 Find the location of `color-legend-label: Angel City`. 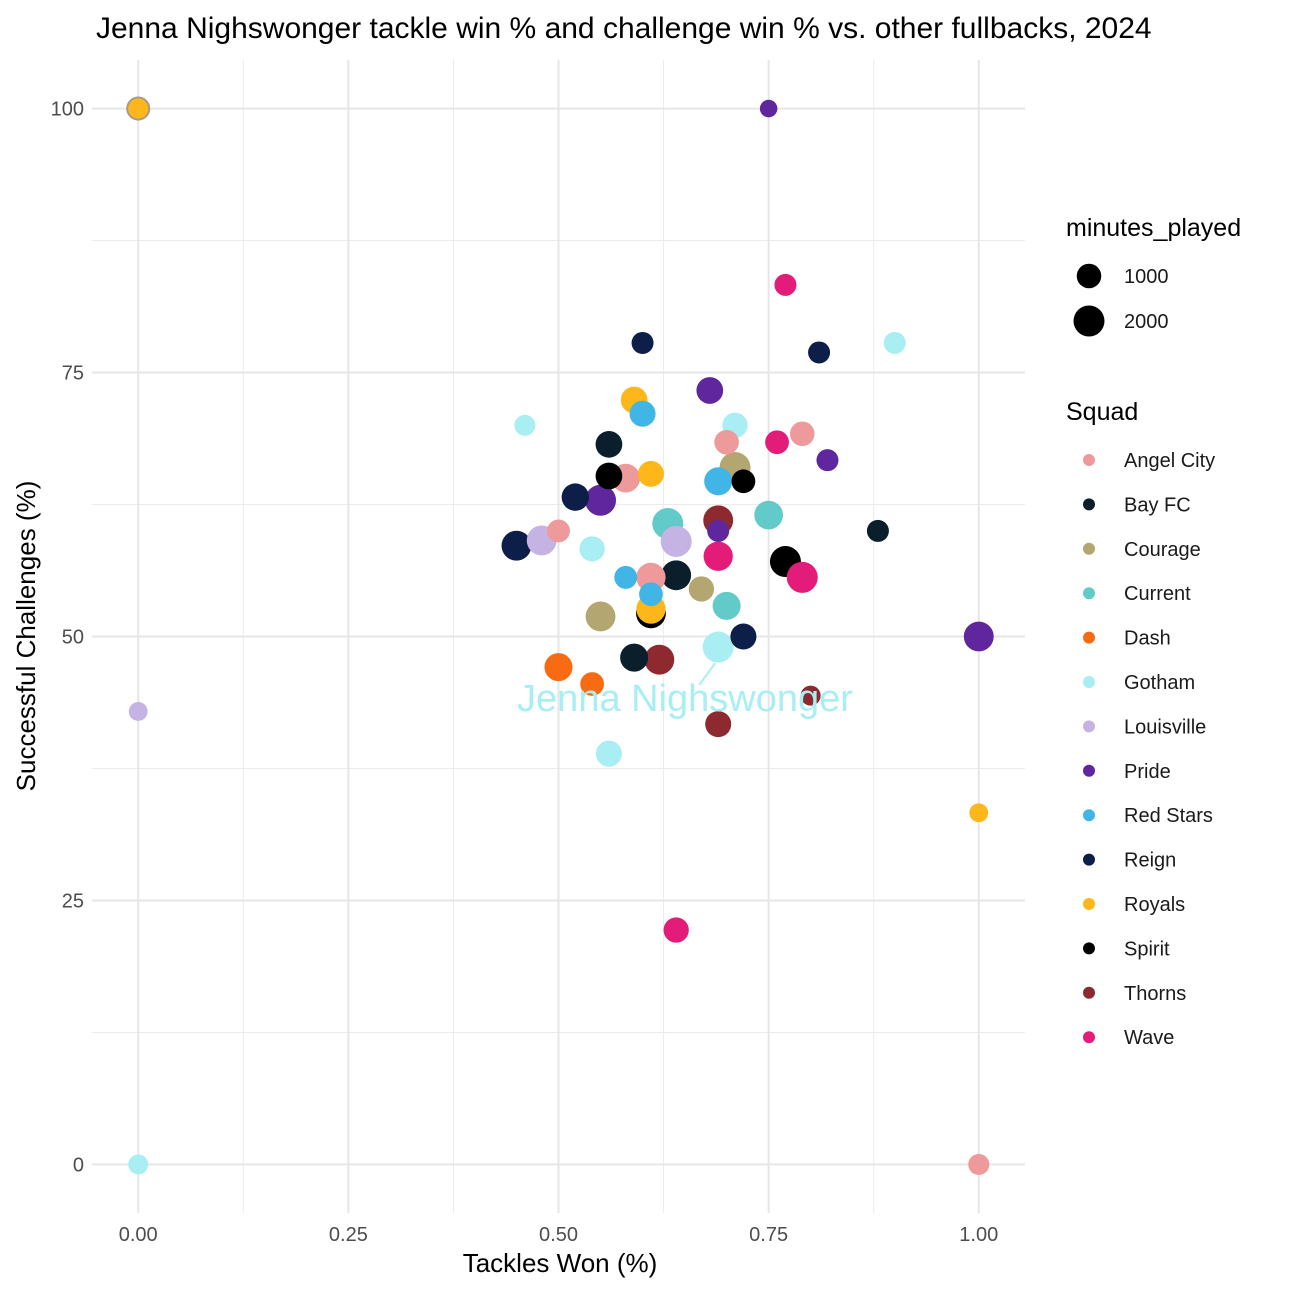

color-legend-label: Angel City is located at coordinates (1169, 461).